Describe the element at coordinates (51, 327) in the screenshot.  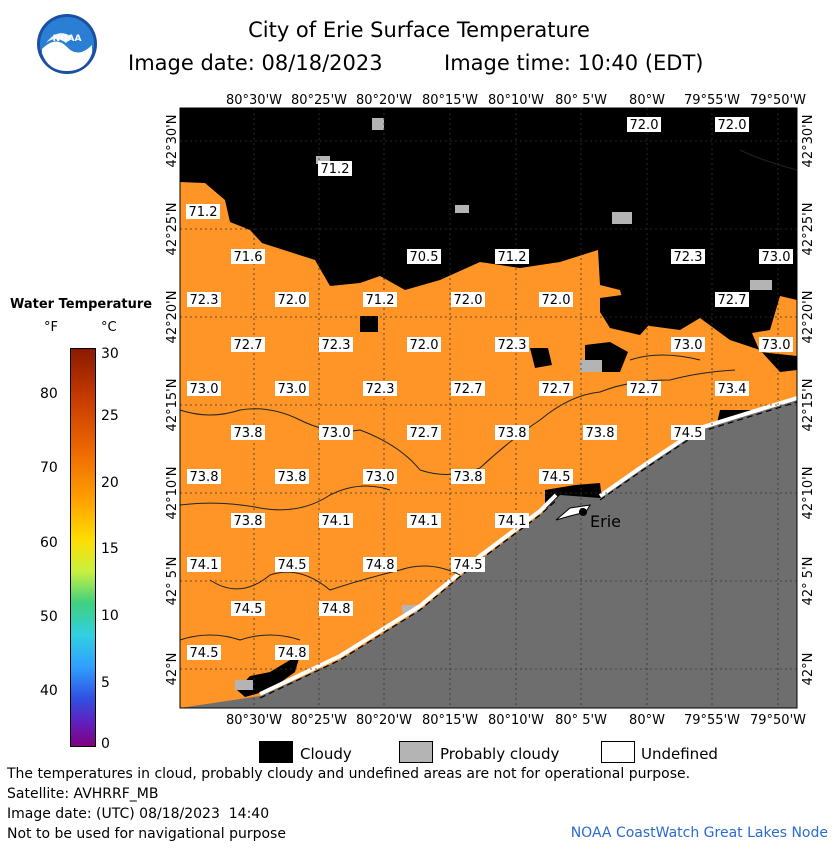
I see `unit-fahrenheit: °F` at that location.